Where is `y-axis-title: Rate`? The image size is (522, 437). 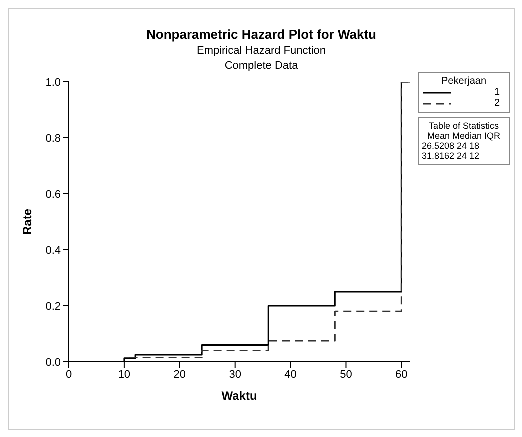
y-axis-title: Rate is located at coordinates (27, 222).